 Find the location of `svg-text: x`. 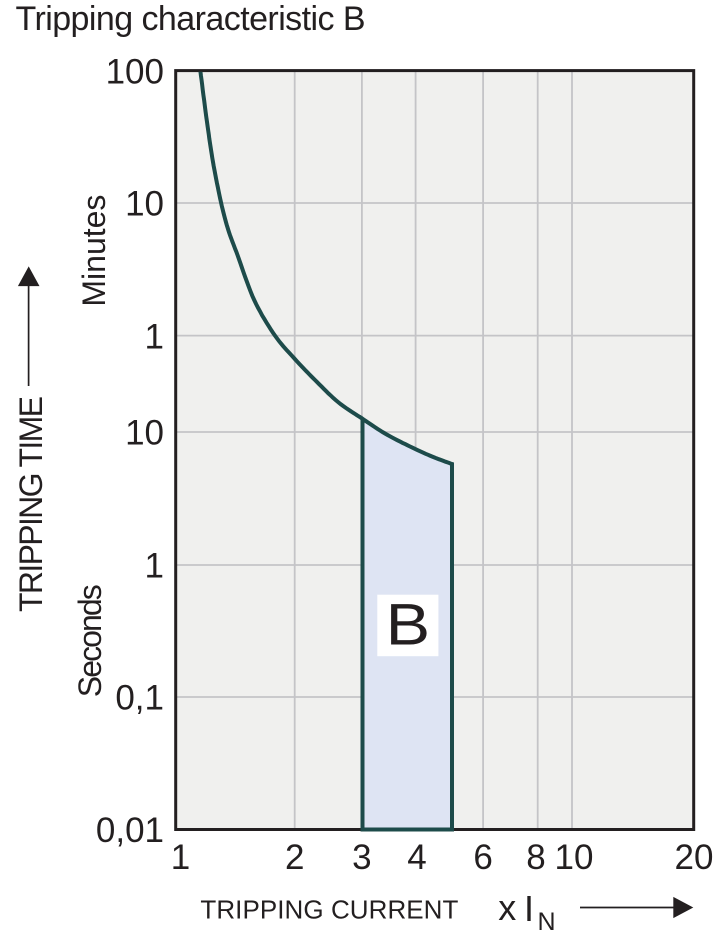

svg-text: x is located at coordinates (507, 907).